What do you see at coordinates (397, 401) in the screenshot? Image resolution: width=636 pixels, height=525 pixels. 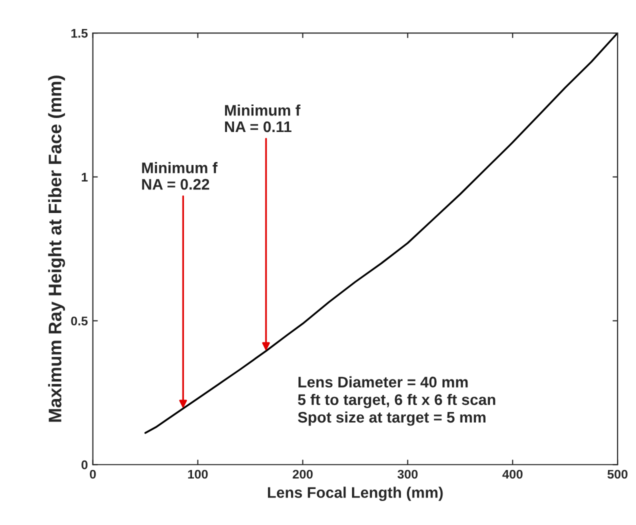 I see `annotation: Lens Diameter = 40 mm 5 ft to target, 6 ft x 6 ft scan Spot size at target = 5 mm` at bounding box center [397, 401].